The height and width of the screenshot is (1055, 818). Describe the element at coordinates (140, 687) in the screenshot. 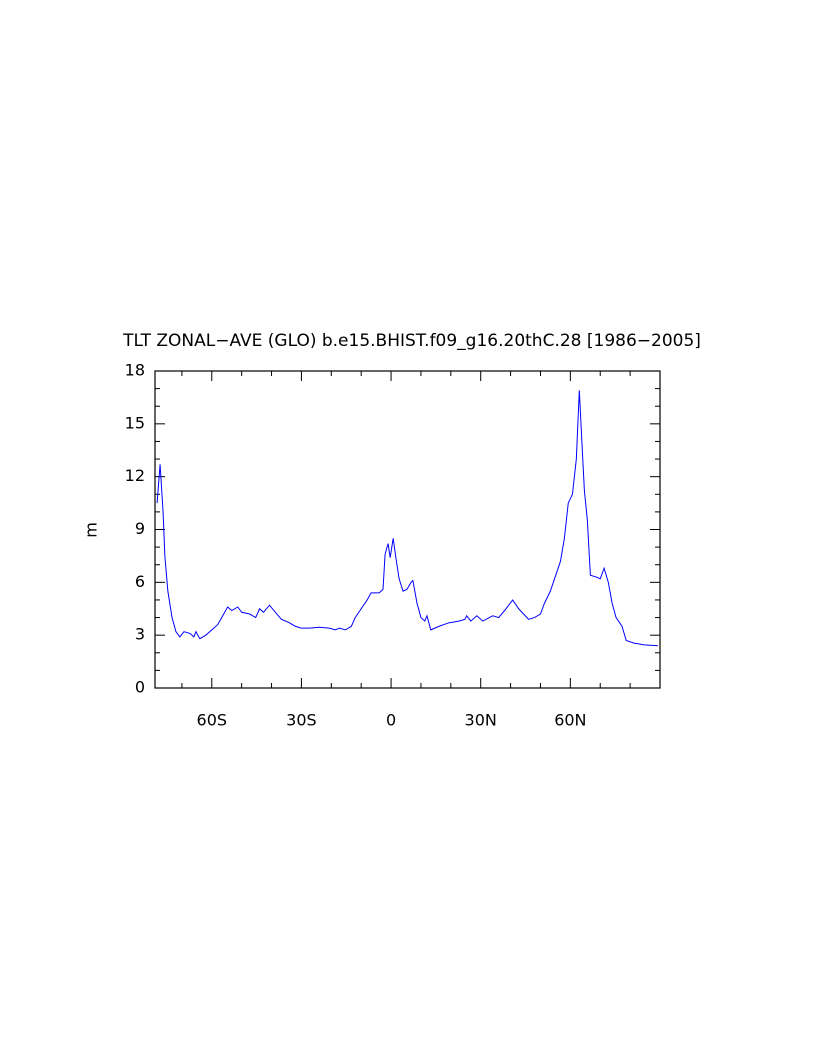

I see `y-tick-label: 0` at that location.